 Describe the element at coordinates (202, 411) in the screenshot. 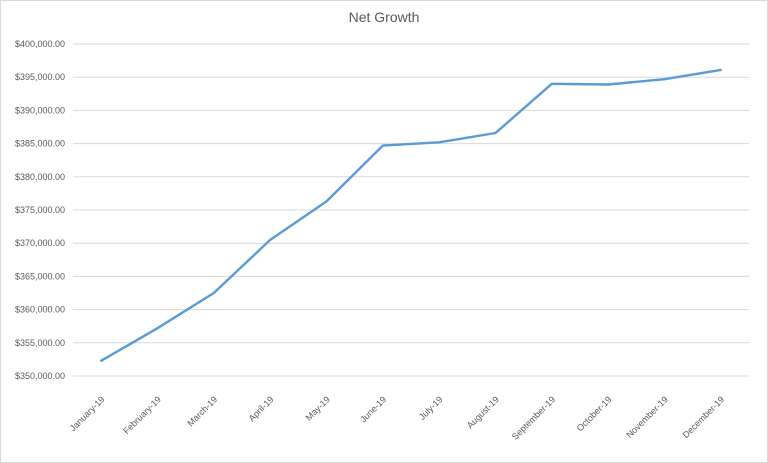

I see `x-tick-label: March-19` at that location.